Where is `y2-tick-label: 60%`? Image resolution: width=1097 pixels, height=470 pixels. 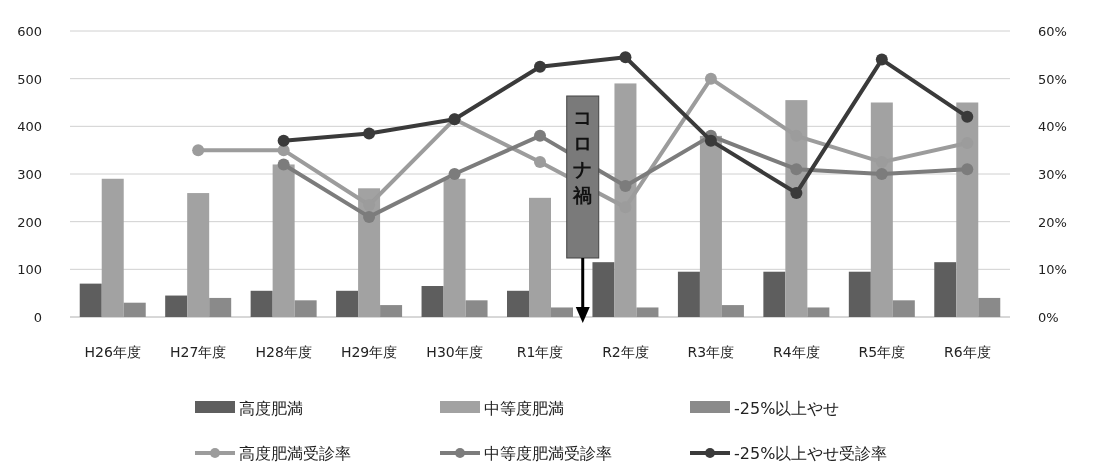 y2-tick-label: 60% is located at coordinates (1052, 31).